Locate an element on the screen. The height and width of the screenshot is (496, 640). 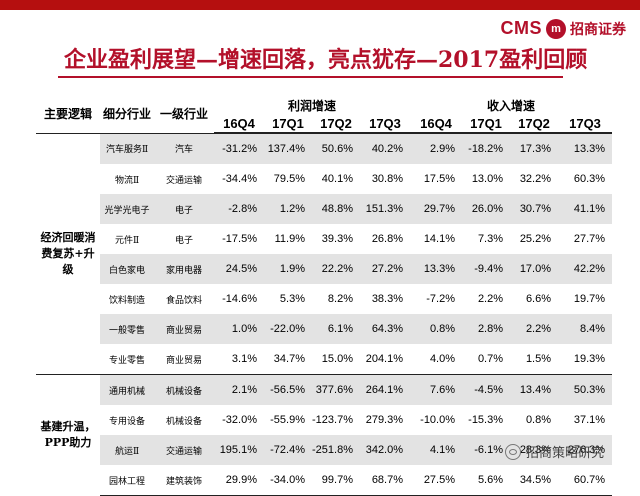
sub-industry-cell: 光学光电子 is located at coordinates (127, 209).